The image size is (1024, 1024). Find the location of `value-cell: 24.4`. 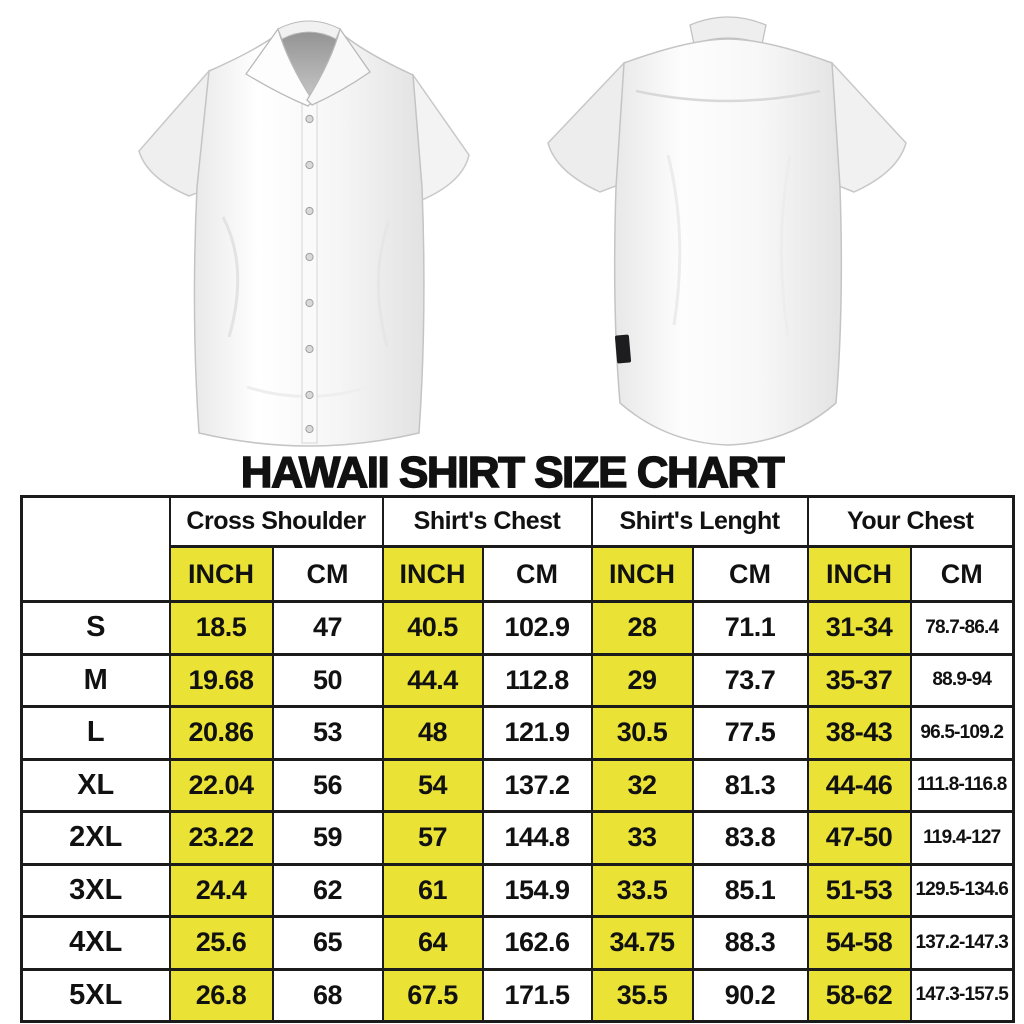

value-cell: 24.4 is located at coordinates (221, 890).